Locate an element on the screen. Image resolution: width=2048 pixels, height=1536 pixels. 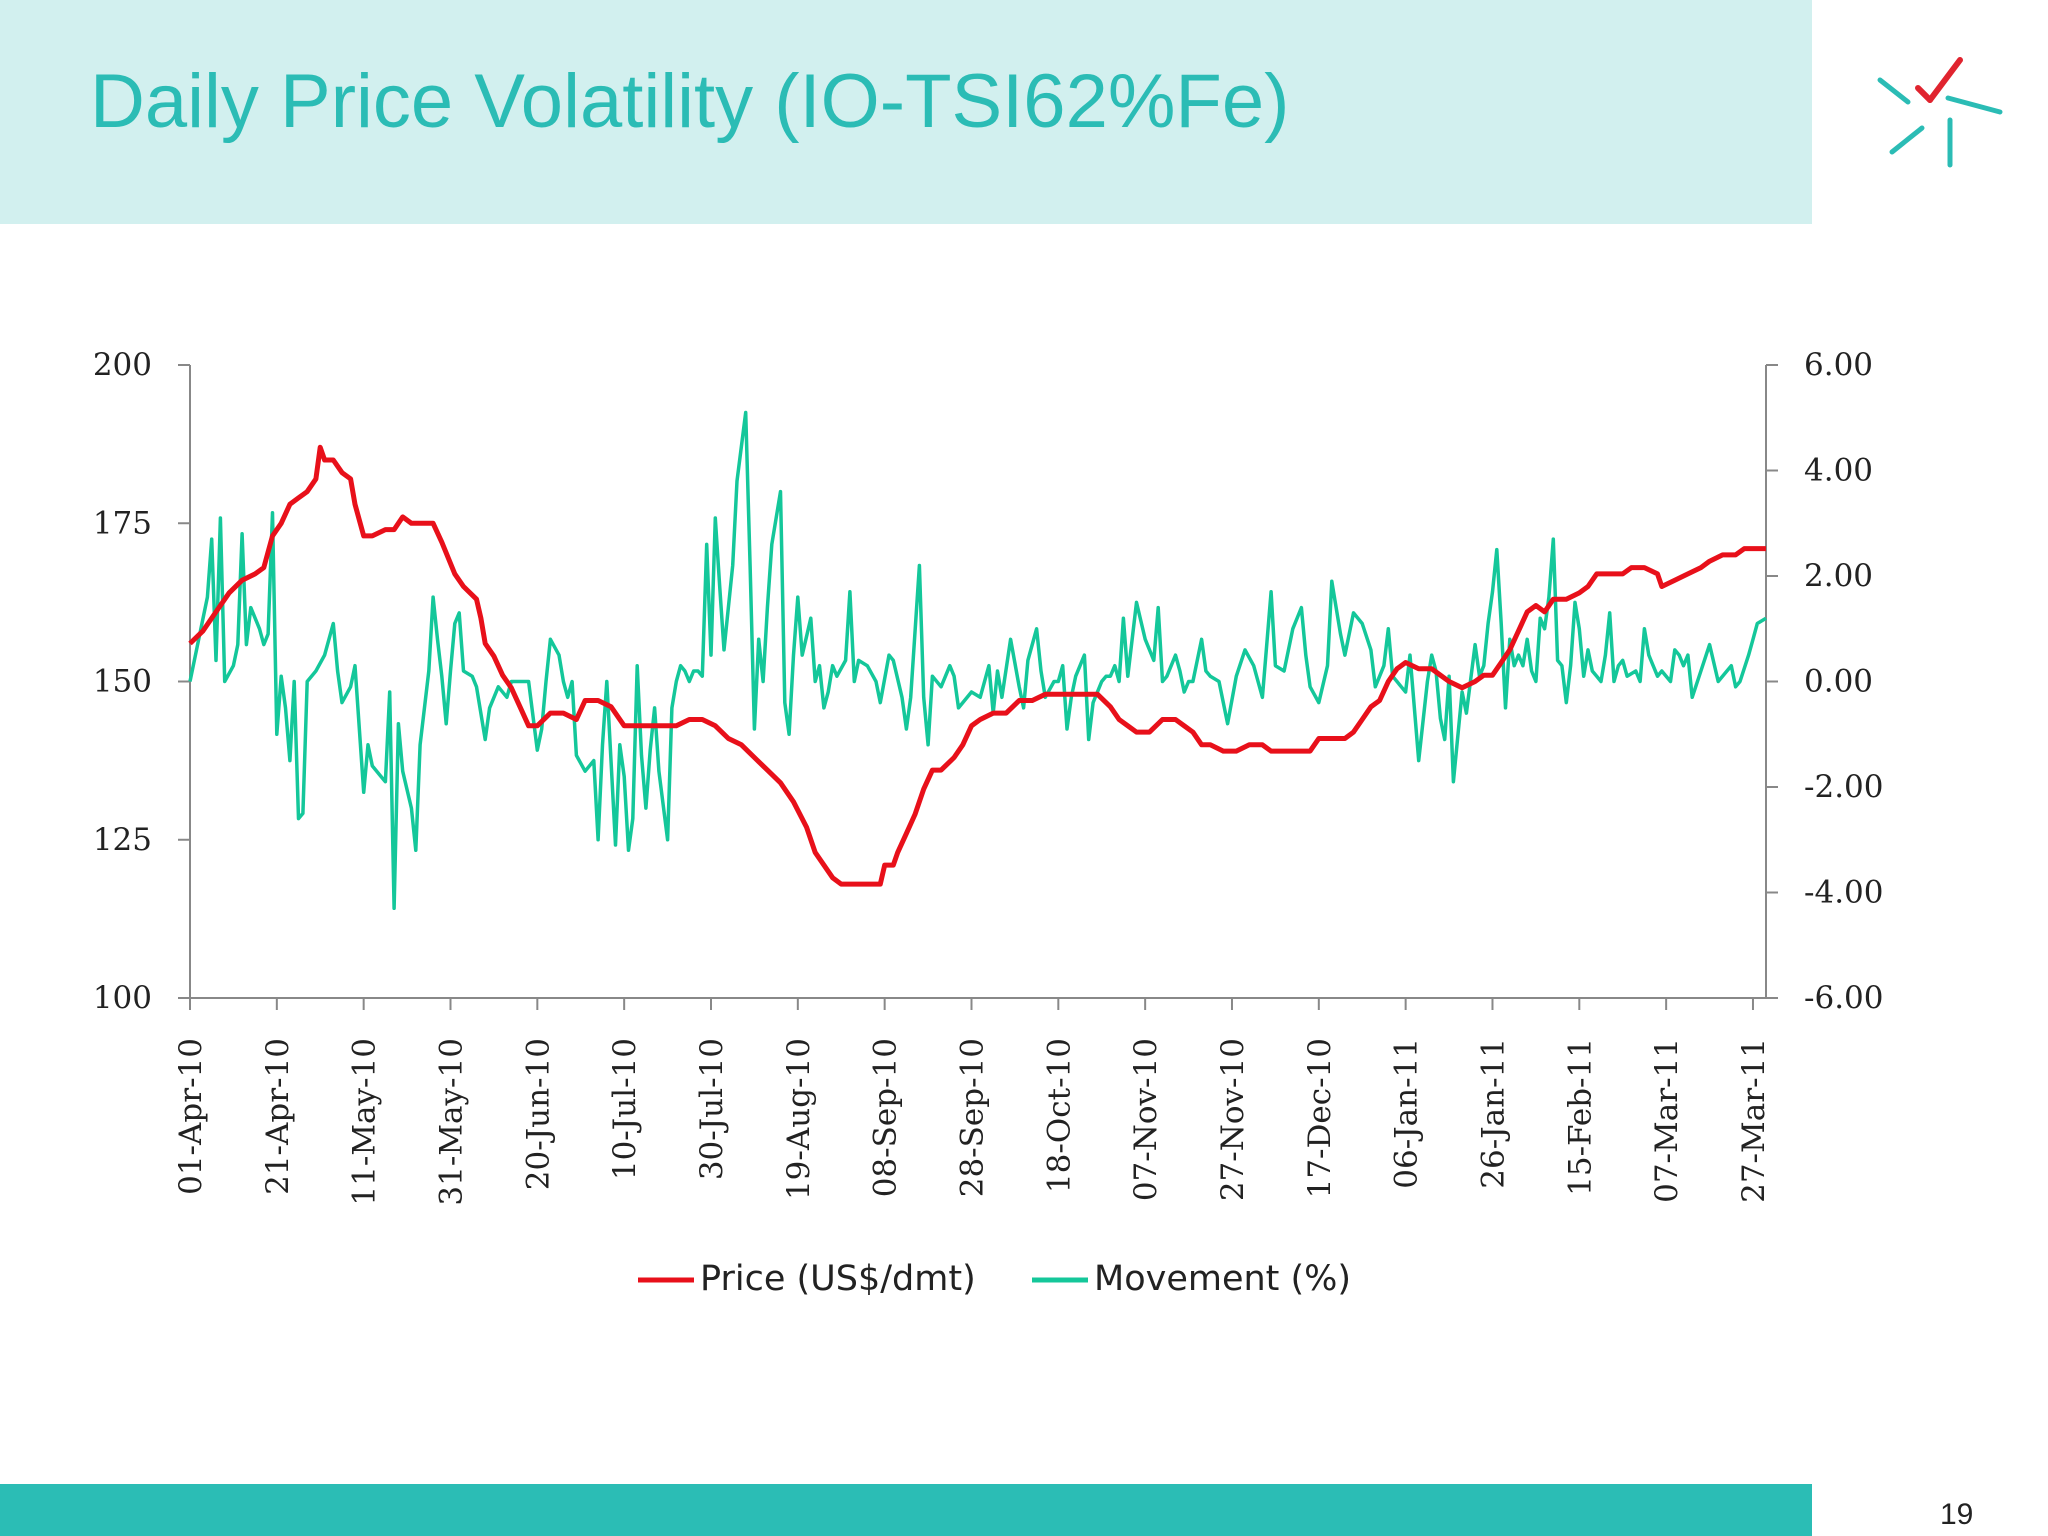
x-tick-label: 27-Mar-11 is located at coordinates (1754, 1120).